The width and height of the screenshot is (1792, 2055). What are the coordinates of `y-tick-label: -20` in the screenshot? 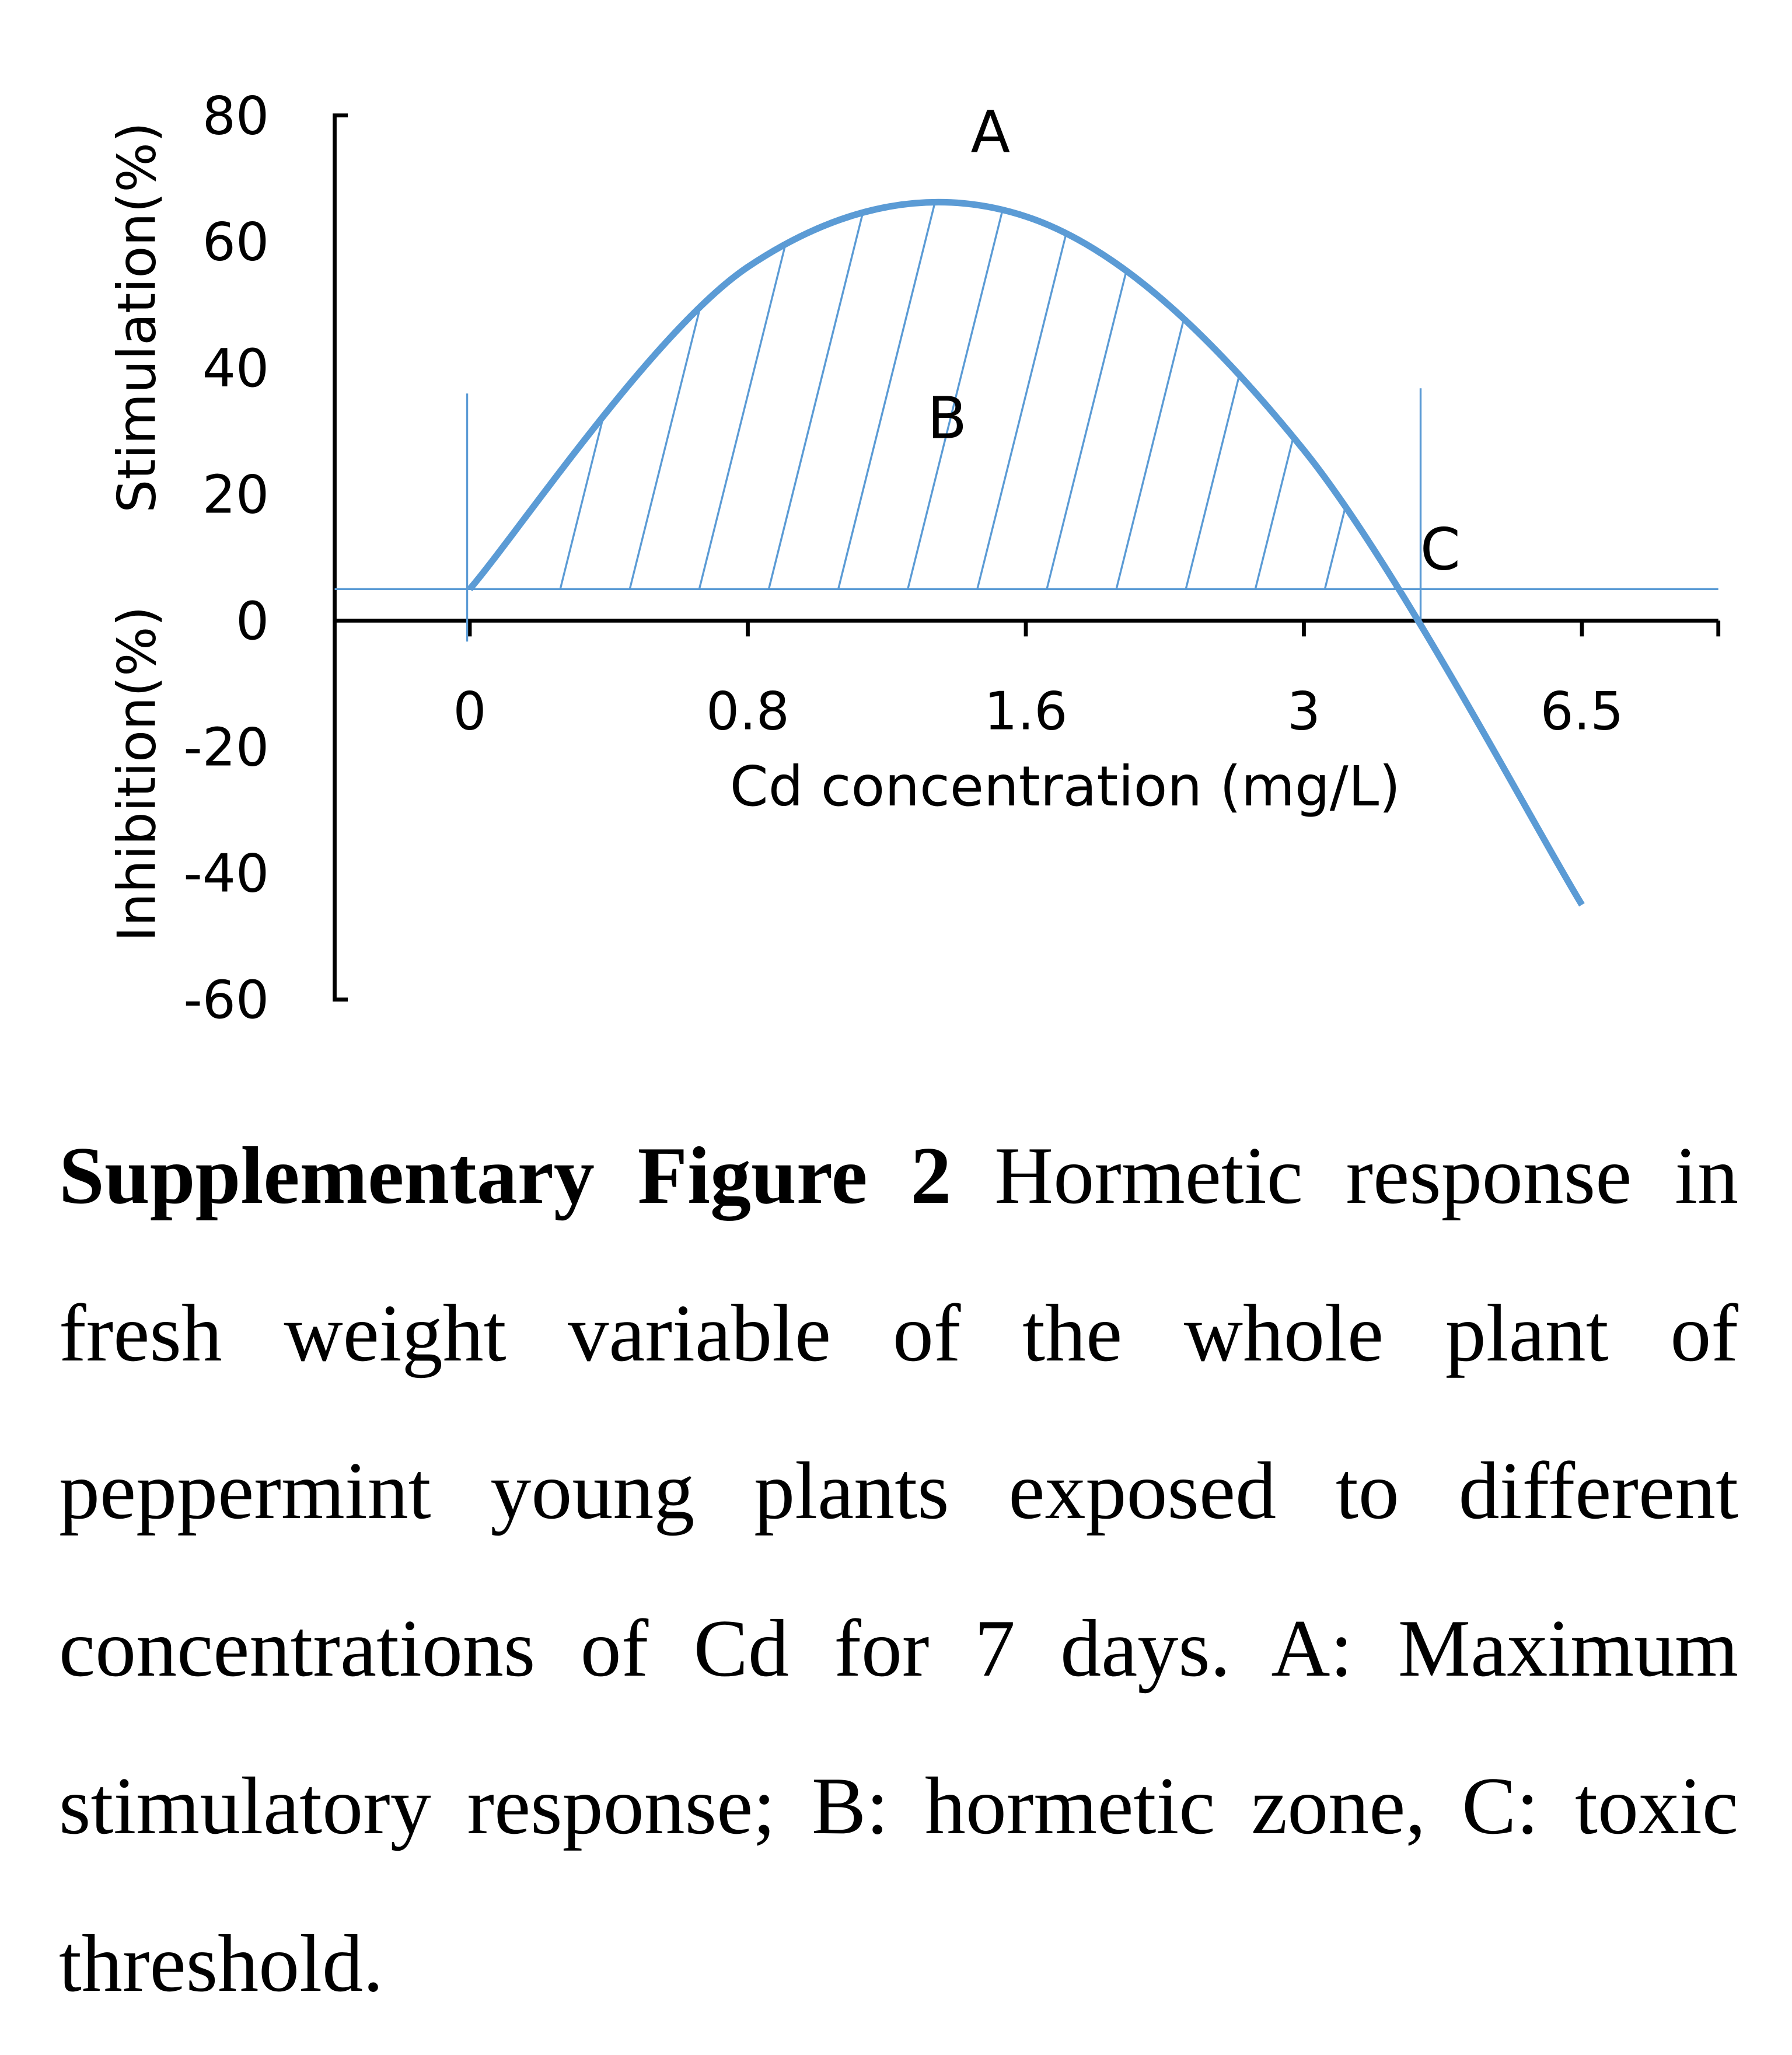 It's located at (226, 747).